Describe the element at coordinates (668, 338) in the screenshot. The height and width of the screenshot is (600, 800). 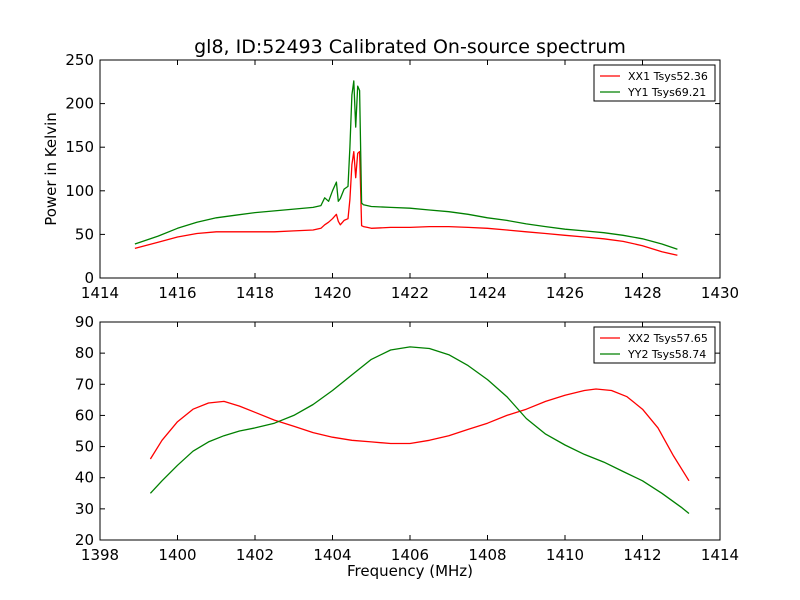
I see `legend-label: XX2 Tsys57.65` at that location.